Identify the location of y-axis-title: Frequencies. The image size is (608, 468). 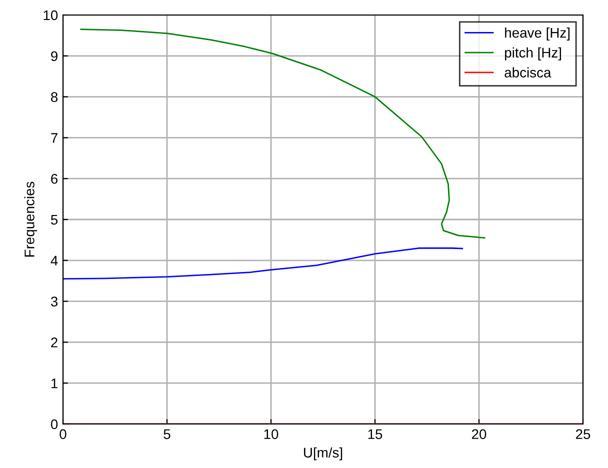
(31, 219).